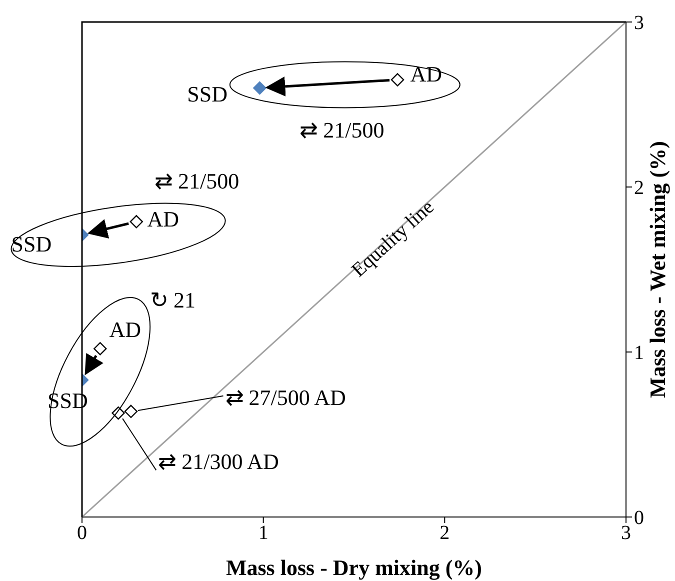 This screenshot has width=675, height=581. What do you see at coordinates (31, 243) in the screenshot?
I see `text: SSD` at bounding box center [31, 243].